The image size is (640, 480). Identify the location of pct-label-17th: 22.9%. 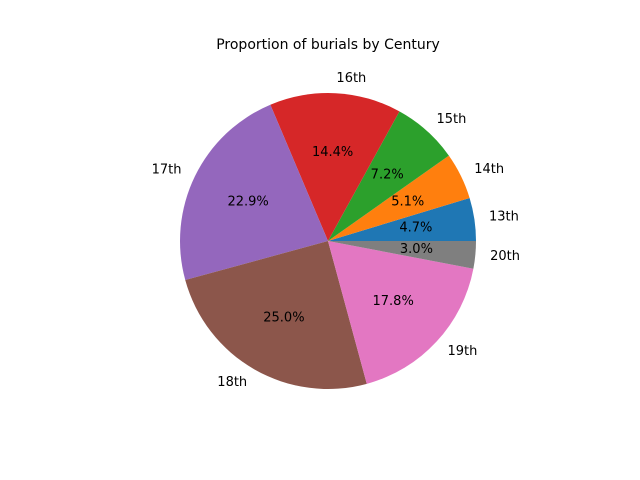
(247, 202).